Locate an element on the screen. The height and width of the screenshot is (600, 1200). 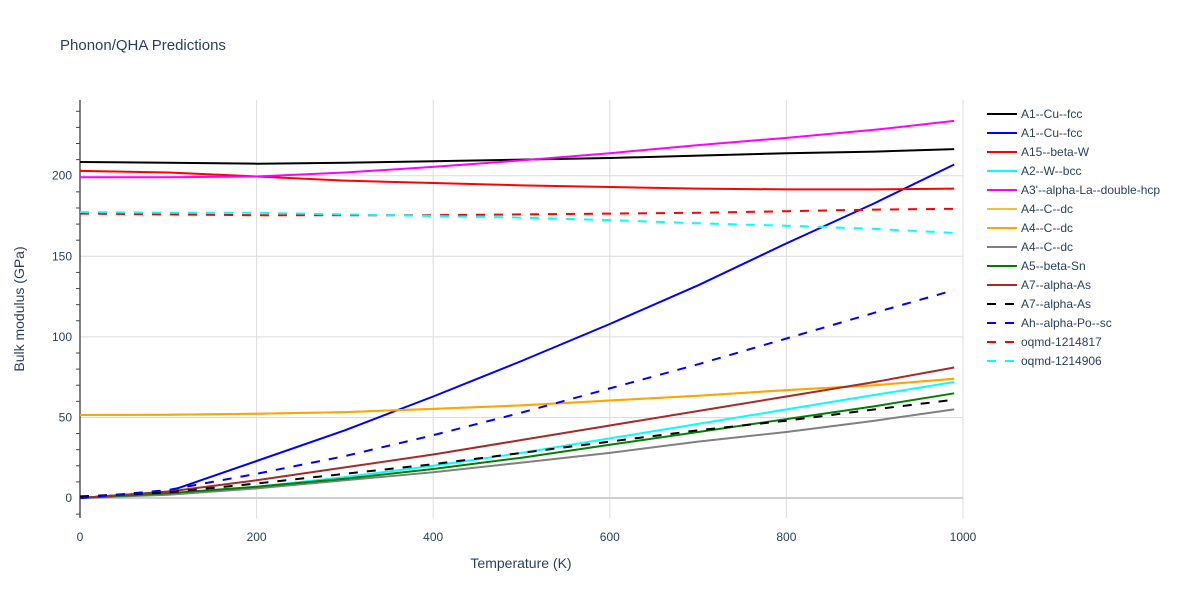
legend-item-label: Ah--alpha-Po--sc is located at coordinates (1066, 323).